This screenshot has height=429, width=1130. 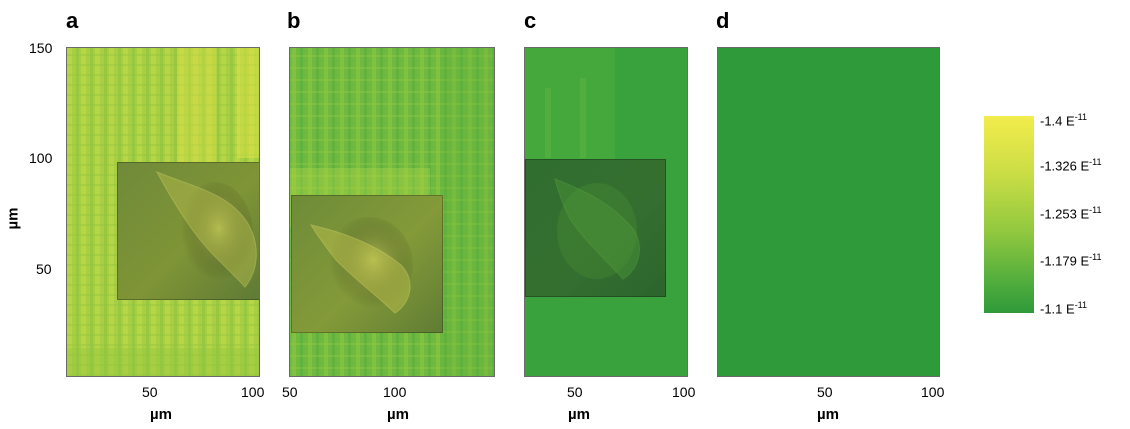 I want to click on colorbar-label-4: -1.179 E-11, so click(x=1071, y=260).